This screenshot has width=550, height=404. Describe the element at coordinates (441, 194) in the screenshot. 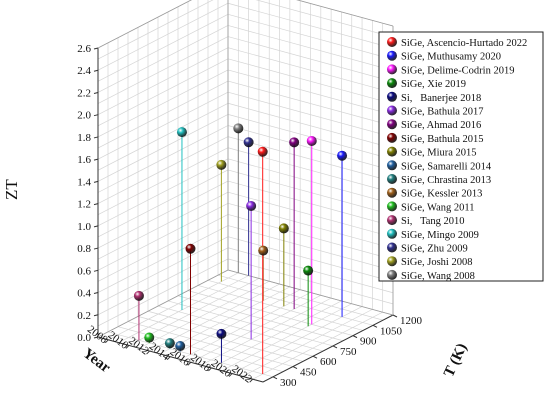

I see `legend-label: SiGe, Kessler 2013` at that location.